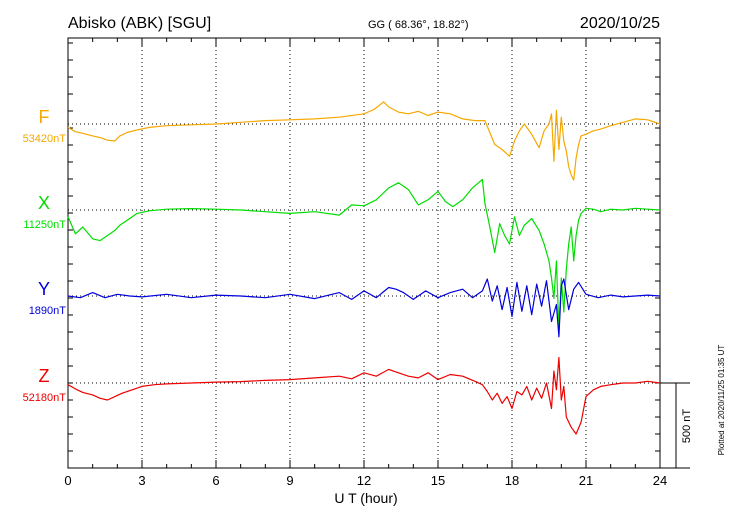  I want to click on x-tick-label: 24, so click(660, 480).